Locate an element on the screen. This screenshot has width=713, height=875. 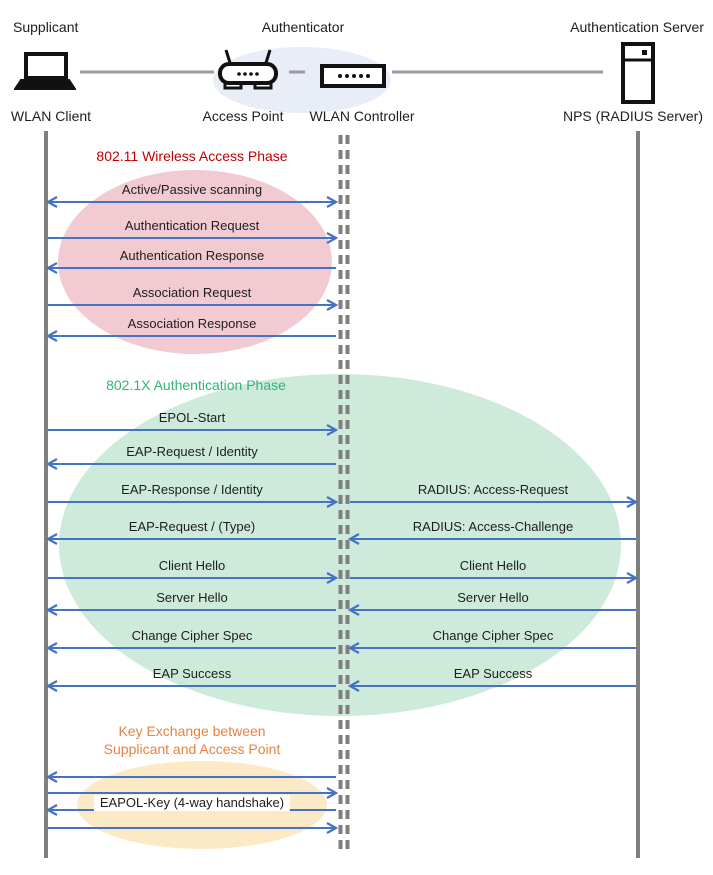
role-authenticator: Authenticator is located at coordinates (303, 27).